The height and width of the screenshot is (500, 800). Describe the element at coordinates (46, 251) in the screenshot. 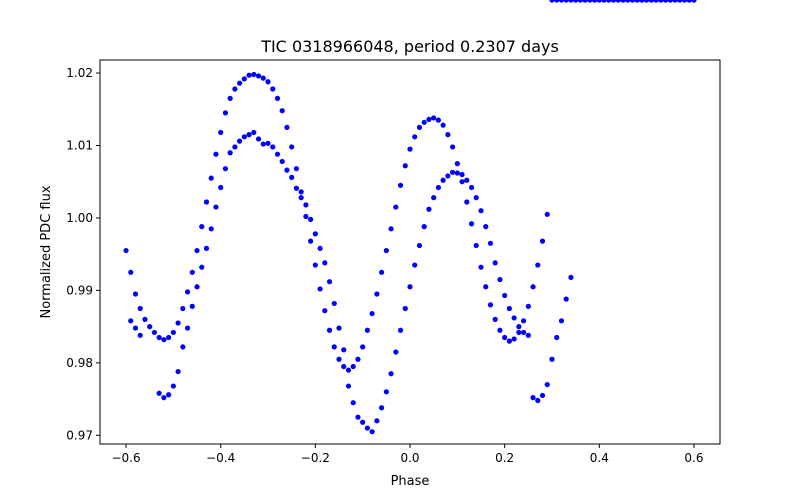

I see `y-axis-label: Normalized PDC flux` at that location.